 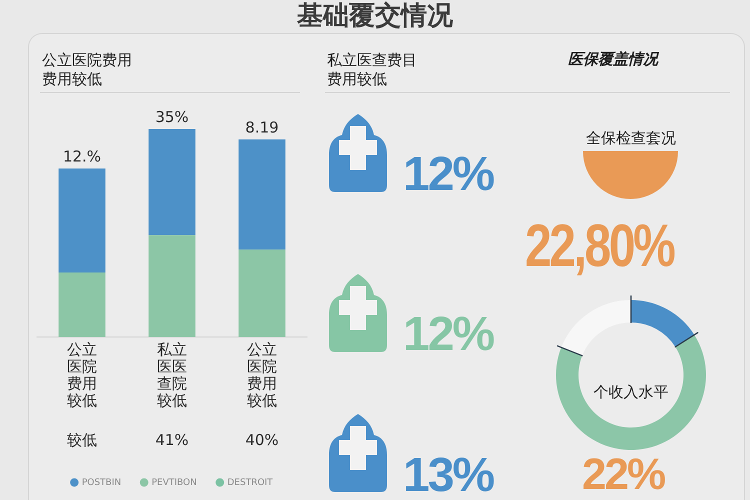 I want to click on text: 个收入水平, so click(x=631, y=392).